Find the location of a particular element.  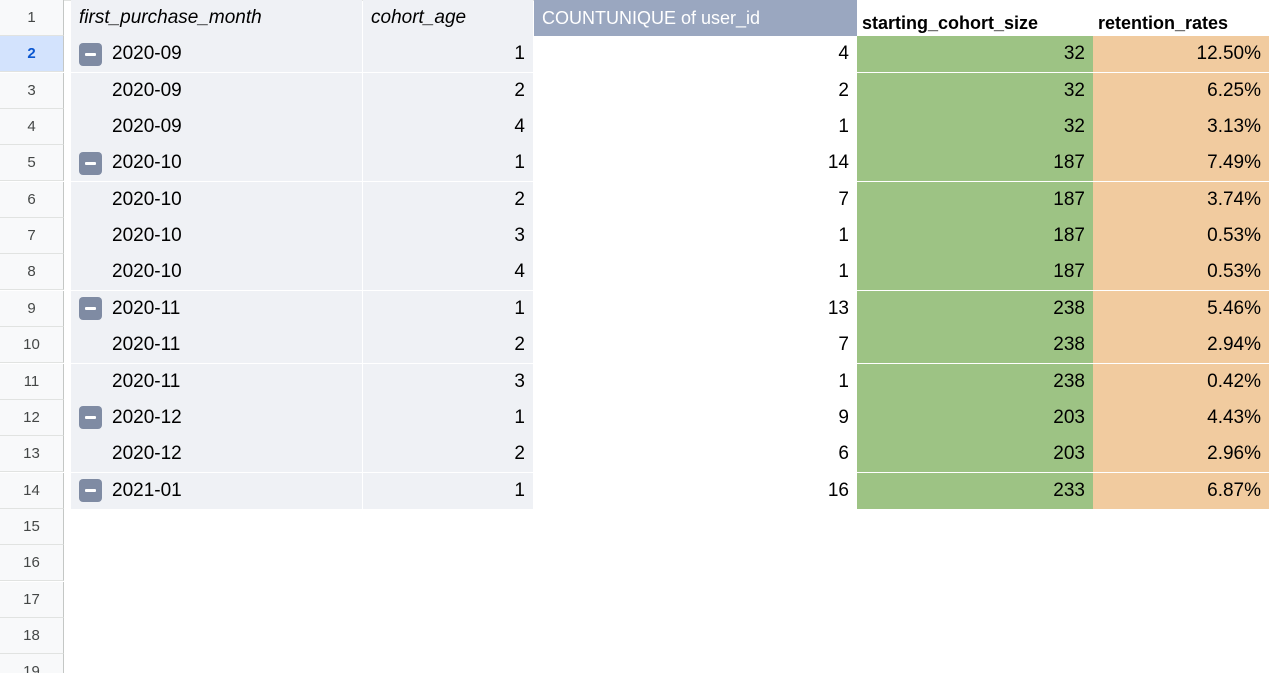

month-label: 2020-10 is located at coordinates (147, 199).